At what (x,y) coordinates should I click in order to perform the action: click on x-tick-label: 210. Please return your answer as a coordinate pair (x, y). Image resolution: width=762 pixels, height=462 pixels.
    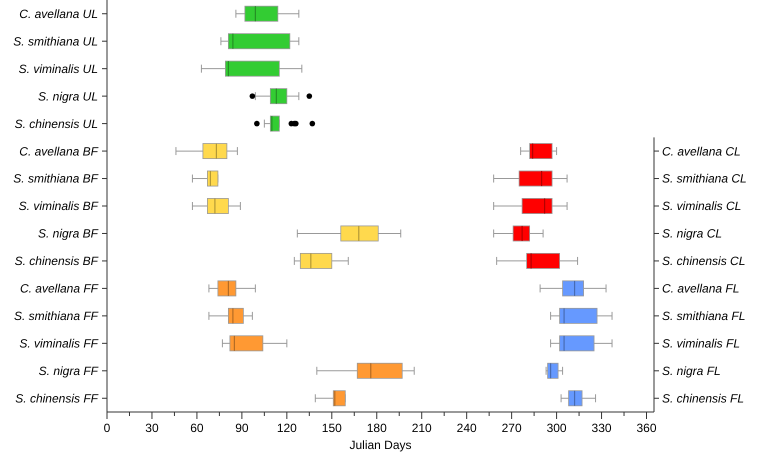
    Looking at the image, I should click on (422, 428).